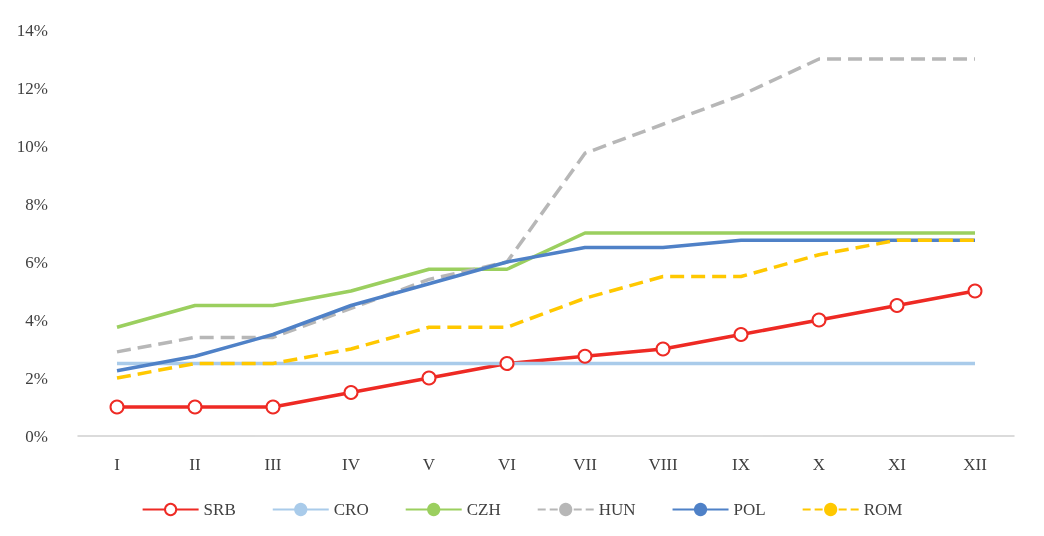 This screenshot has width=1044, height=536. I want to click on legend-label: CZH, so click(483, 509).